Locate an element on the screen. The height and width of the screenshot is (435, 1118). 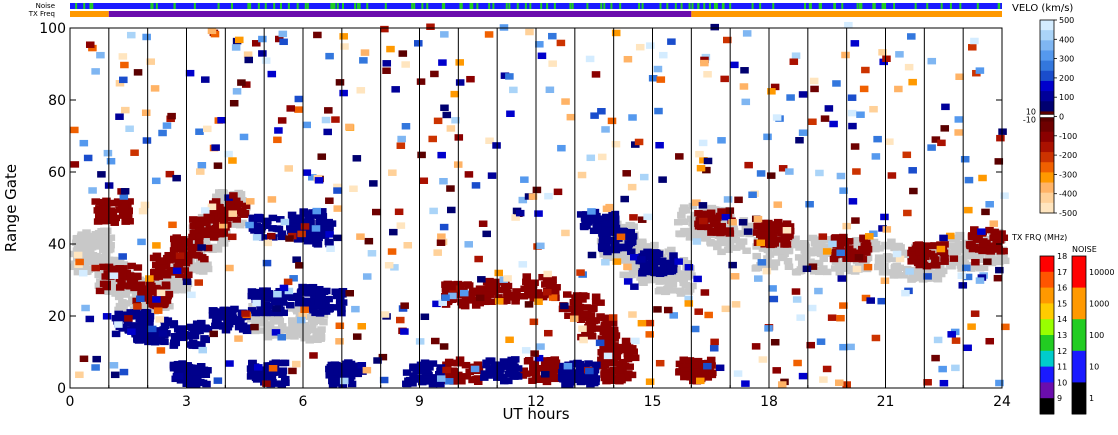
x-ticks: 0 3 6 9 12 15 18 21 24 is located at coordinates (538, 396).